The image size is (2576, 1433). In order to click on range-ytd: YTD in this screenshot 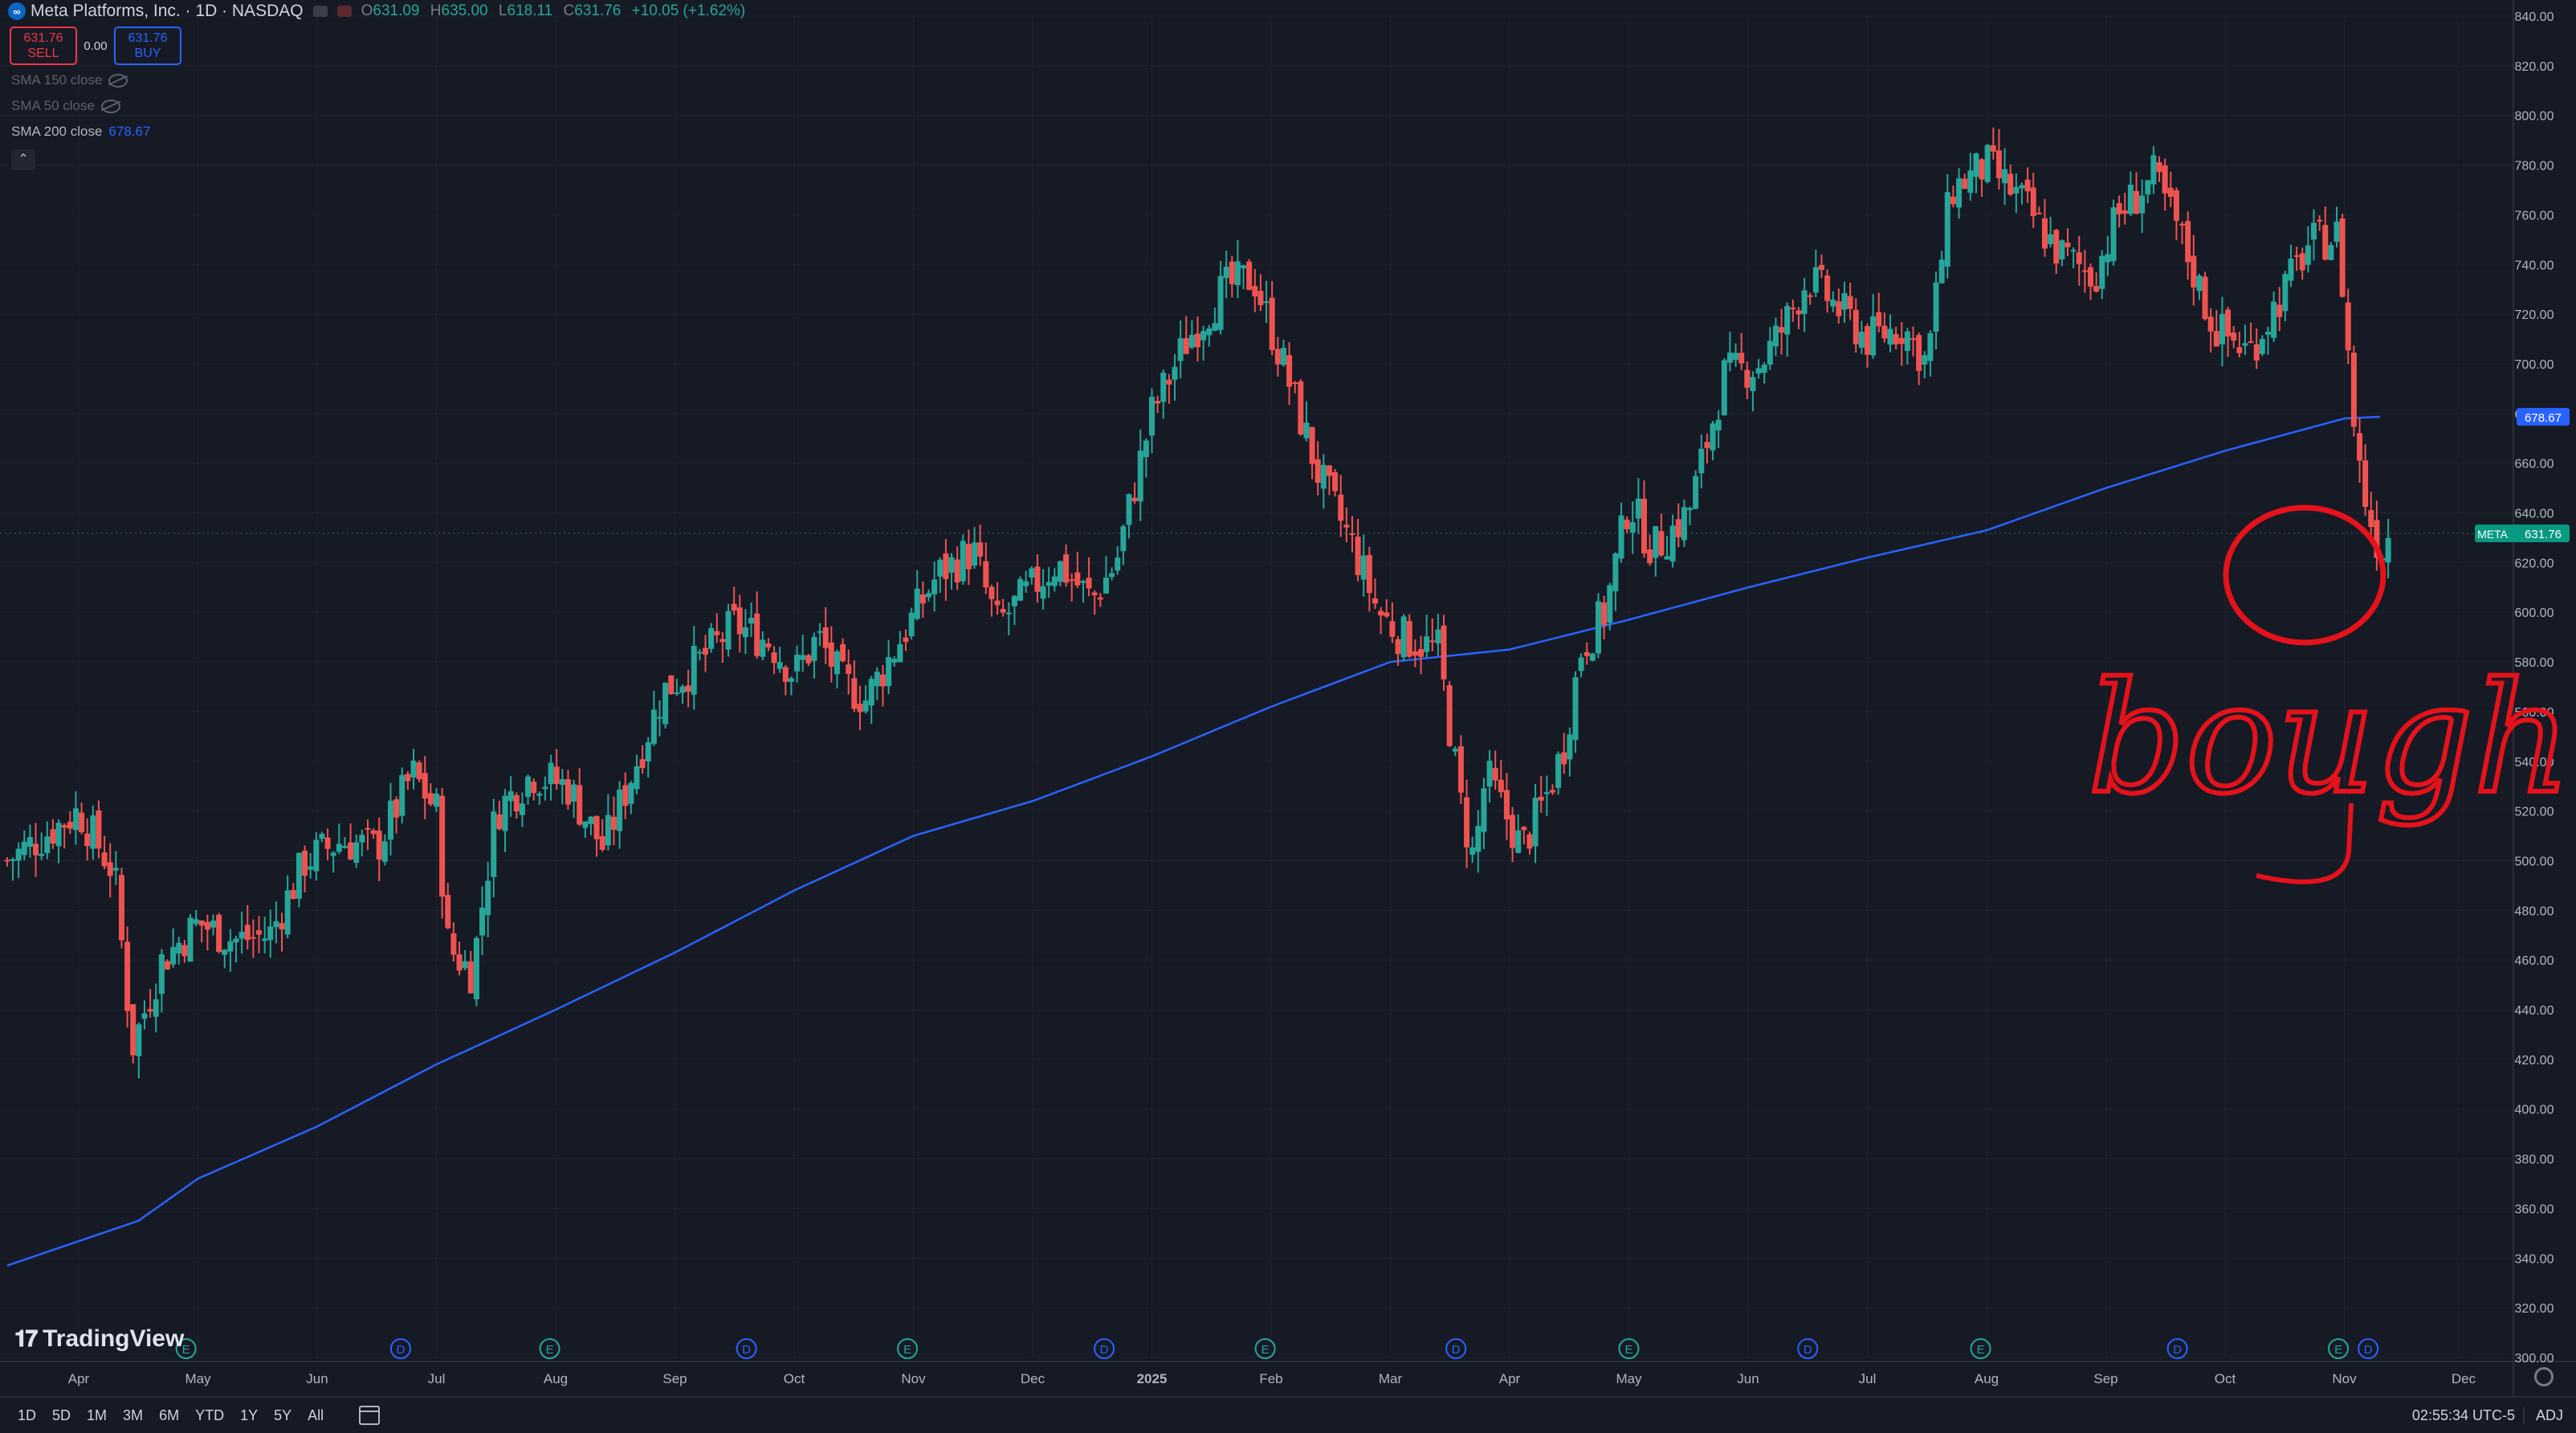, I will do `click(210, 1414)`.